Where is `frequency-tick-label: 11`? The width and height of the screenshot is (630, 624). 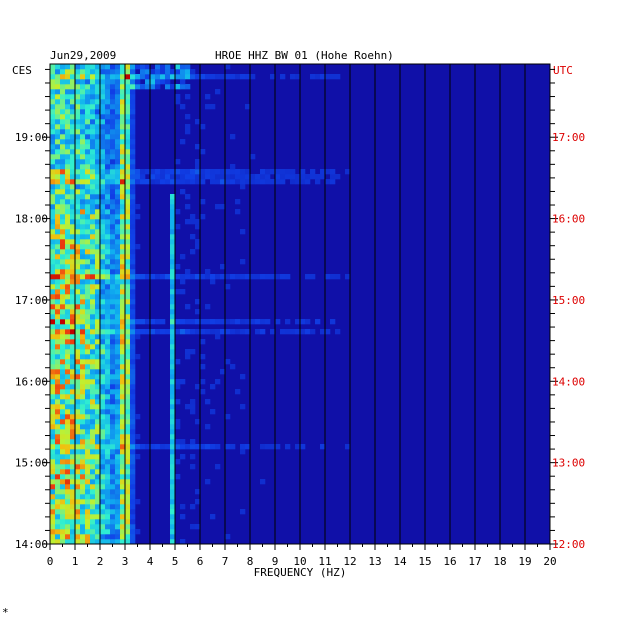 frequency-tick-label: 11 is located at coordinates (324, 561).